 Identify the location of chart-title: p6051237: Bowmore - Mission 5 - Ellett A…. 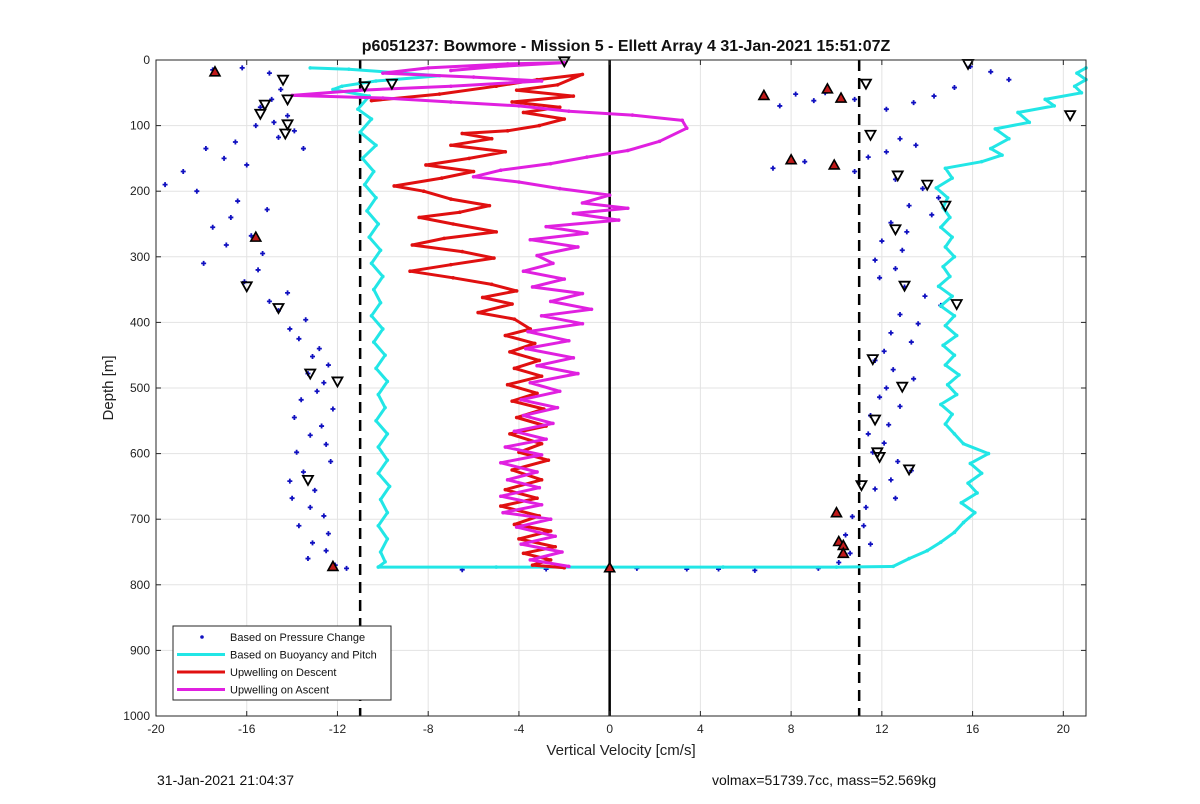
(626, 46).